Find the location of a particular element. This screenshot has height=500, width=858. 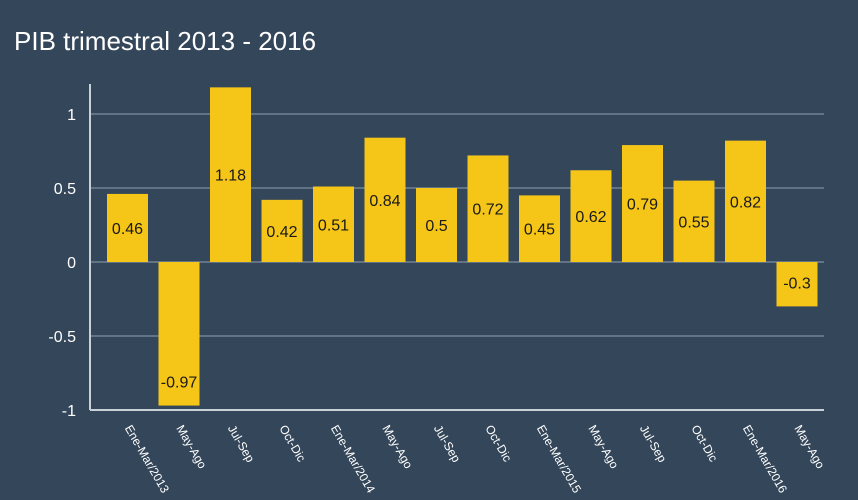

data-label: 0.84 is located at coordinates (384, 201).